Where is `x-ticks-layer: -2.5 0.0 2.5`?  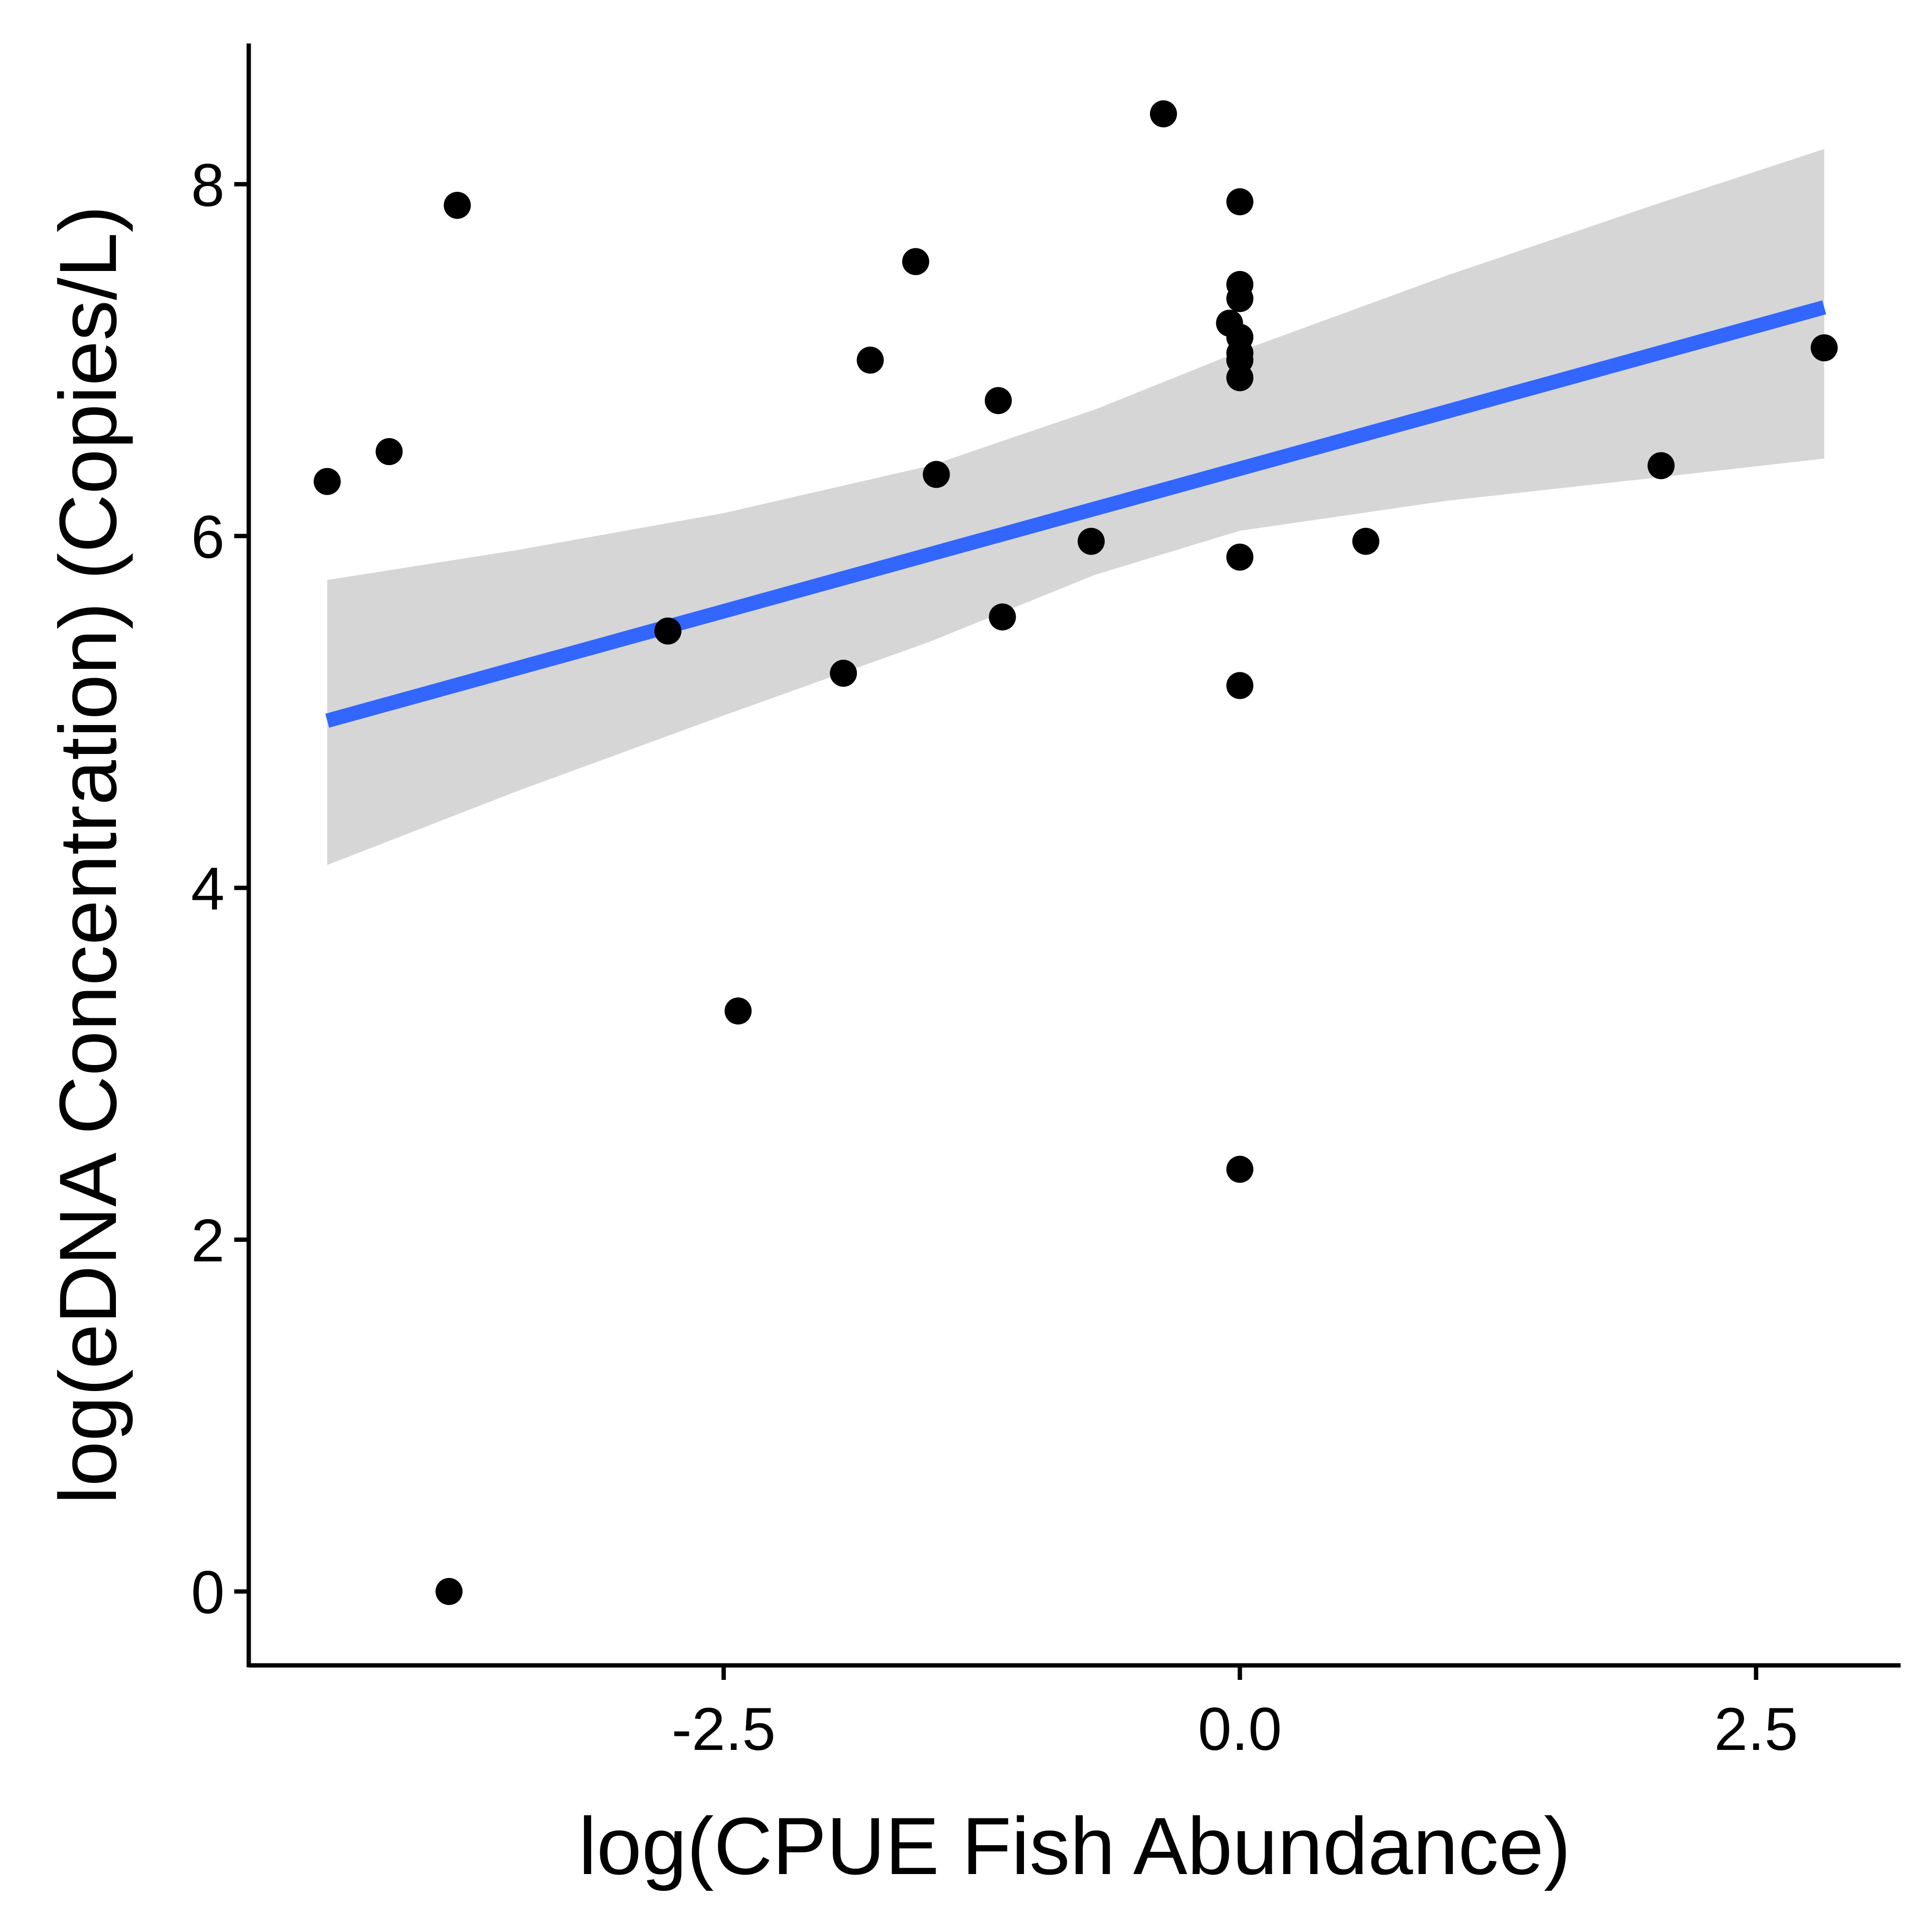
x-ticks-layer: -2.5 0.0 2.5 is located at coordinates (1235, 1714).